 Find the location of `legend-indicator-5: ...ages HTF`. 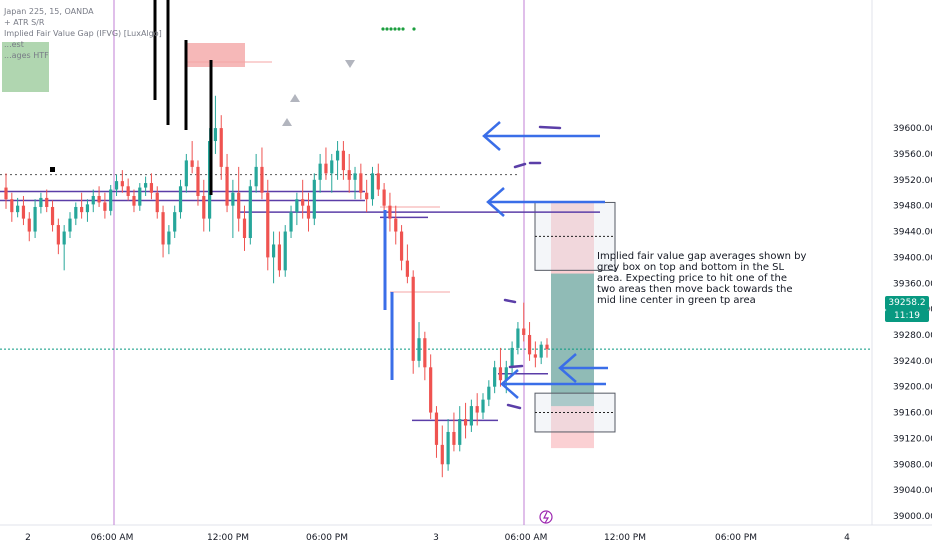

legend-indicator-5: ...ages HTF is located at coordinates (26, 55).